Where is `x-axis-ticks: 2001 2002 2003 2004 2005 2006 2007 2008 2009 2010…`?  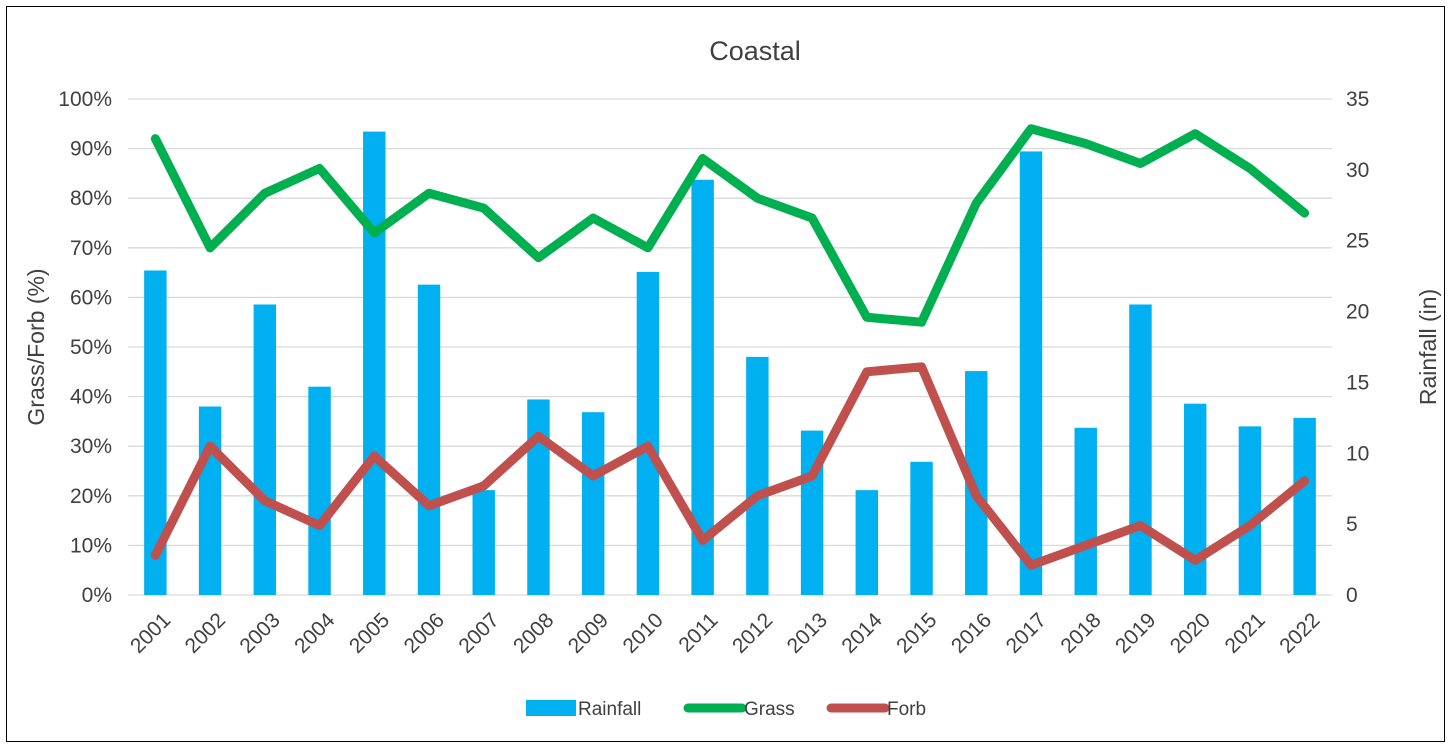 x-axis-ticks: 2001 2002 2003 2004 2005 2006 2007 2008 2009 2010… is located at coordinates (725, 633).